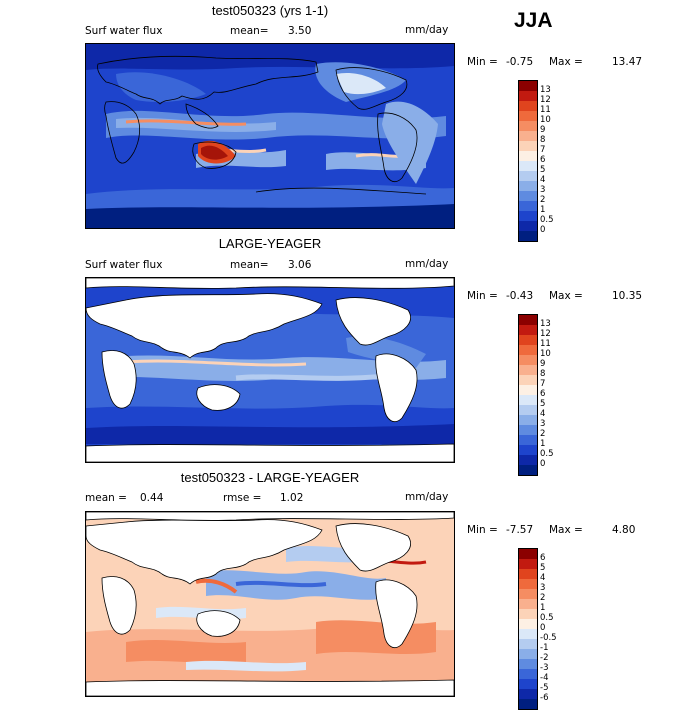 The width and height of the screenshot is (700, 710). I want to click on panel-2-units: mm/day, so click(427, 264).